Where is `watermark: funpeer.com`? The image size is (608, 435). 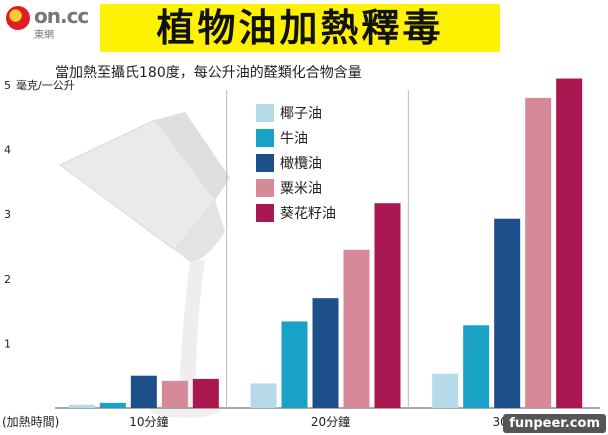
watermark: funpeer.com is located at coordinates (554, 423).